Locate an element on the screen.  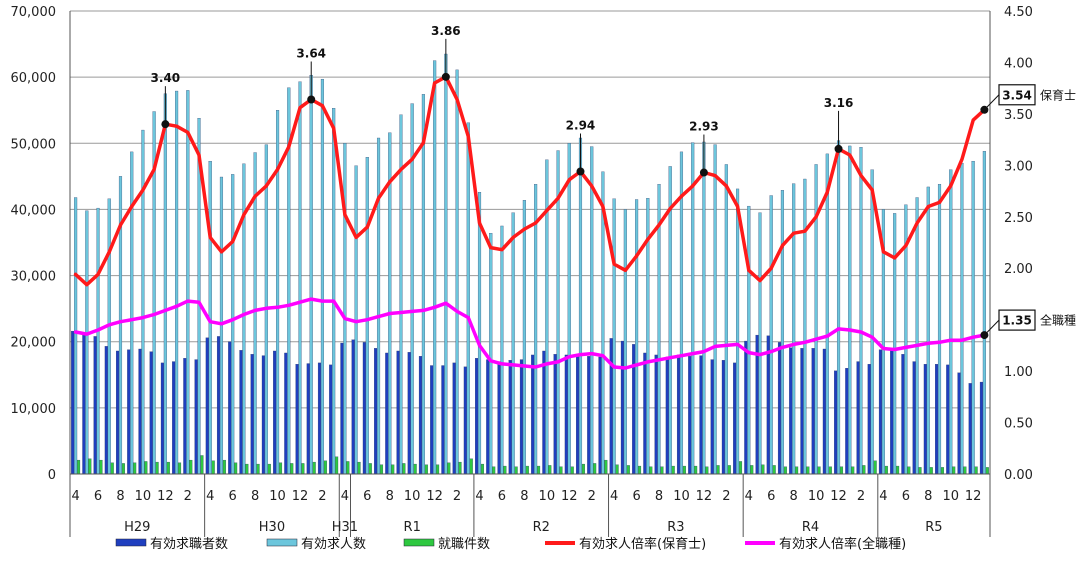
peak-label: 2.93 is located at coordinates (704, 127).